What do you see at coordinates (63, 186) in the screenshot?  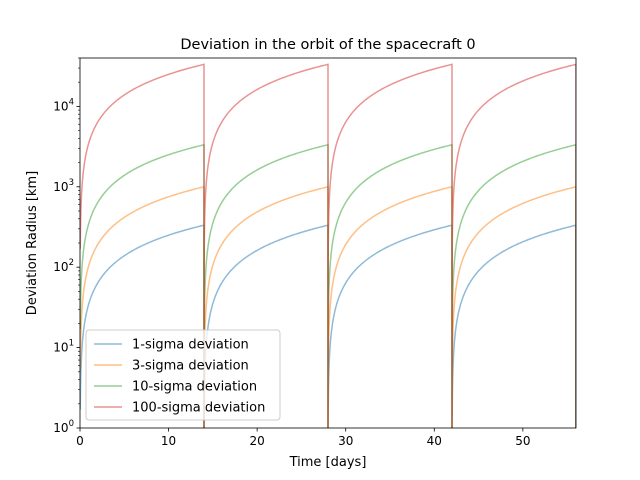 I see `y-tick-label: 10³` at bounding box center [63, 186].